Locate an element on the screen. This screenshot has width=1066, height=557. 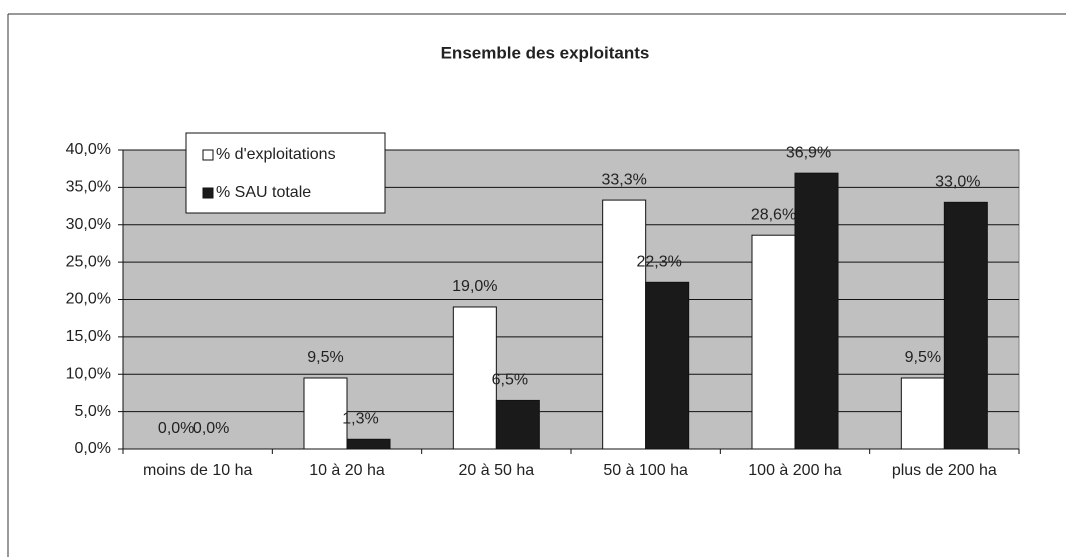
x-tick-label: 100 à 200 ha is located at coordinates (795, 470).